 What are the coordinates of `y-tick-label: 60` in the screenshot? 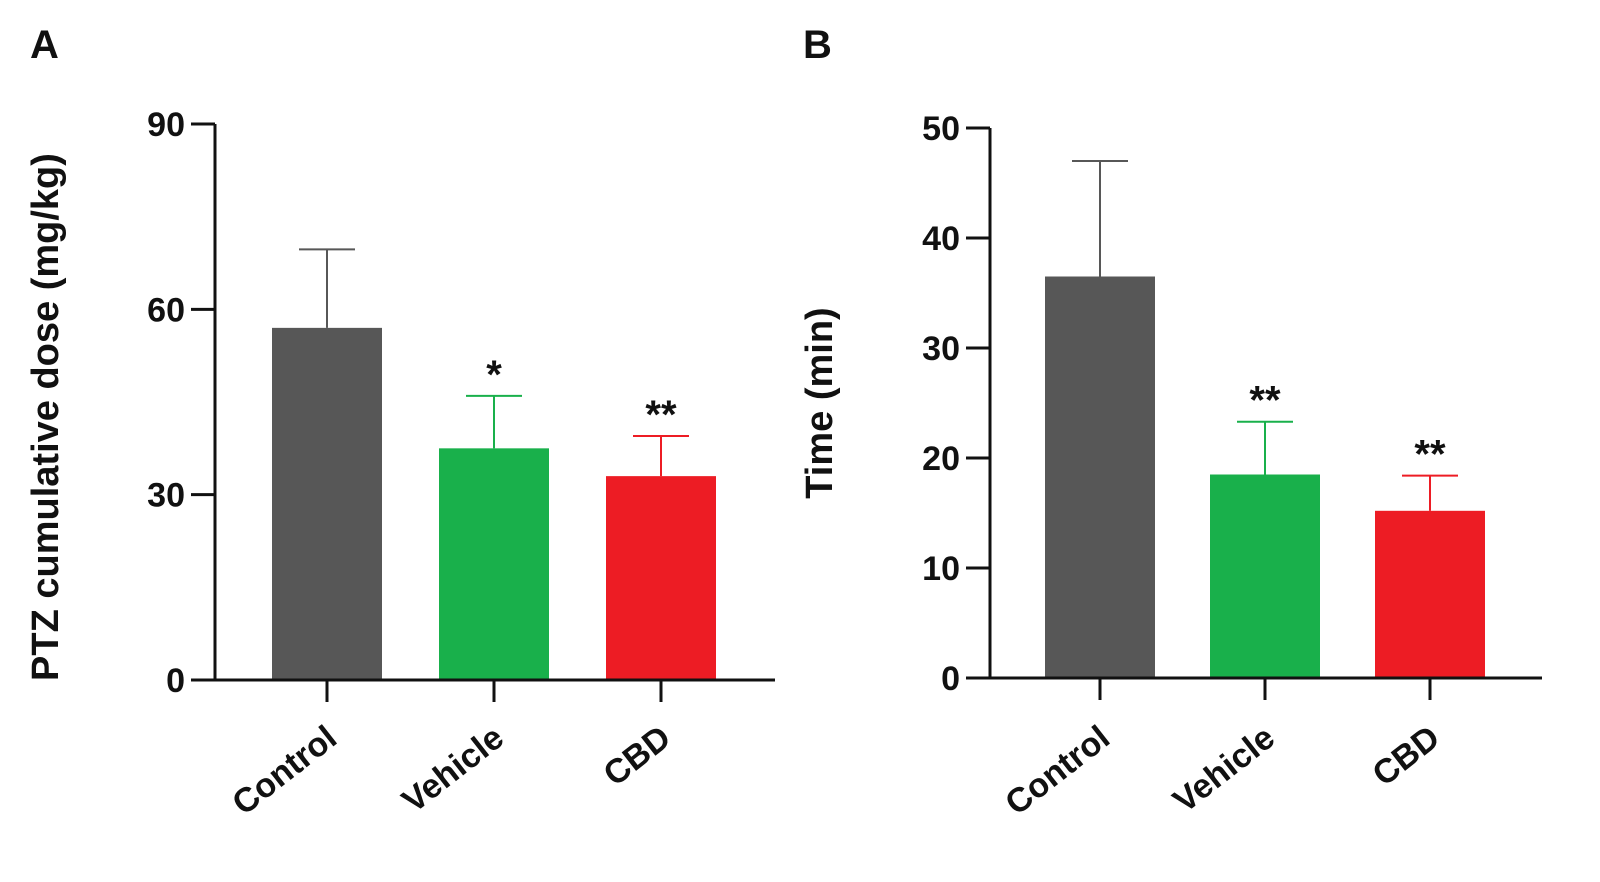 It's located at (166, 310).